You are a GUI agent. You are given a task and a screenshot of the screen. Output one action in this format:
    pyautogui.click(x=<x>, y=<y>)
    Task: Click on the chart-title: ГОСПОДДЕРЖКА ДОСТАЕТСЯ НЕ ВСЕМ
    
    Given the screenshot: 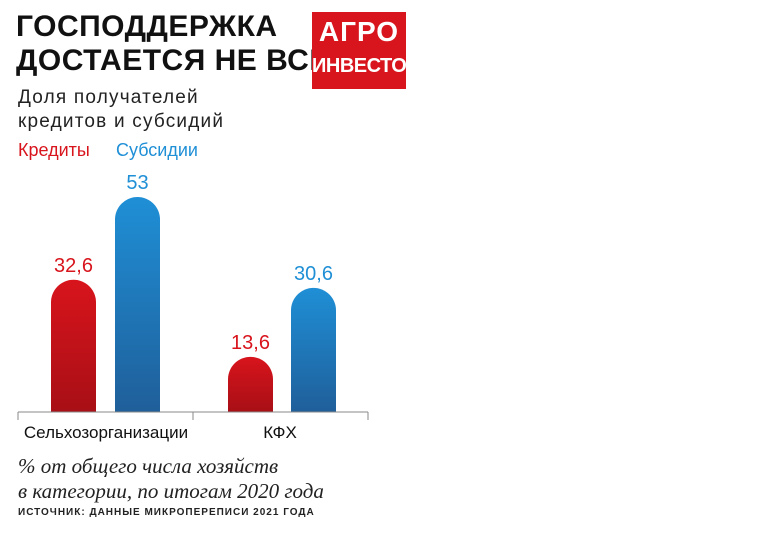 What is the action you would take?
    pyautogui.click(x=185, y=44)
    